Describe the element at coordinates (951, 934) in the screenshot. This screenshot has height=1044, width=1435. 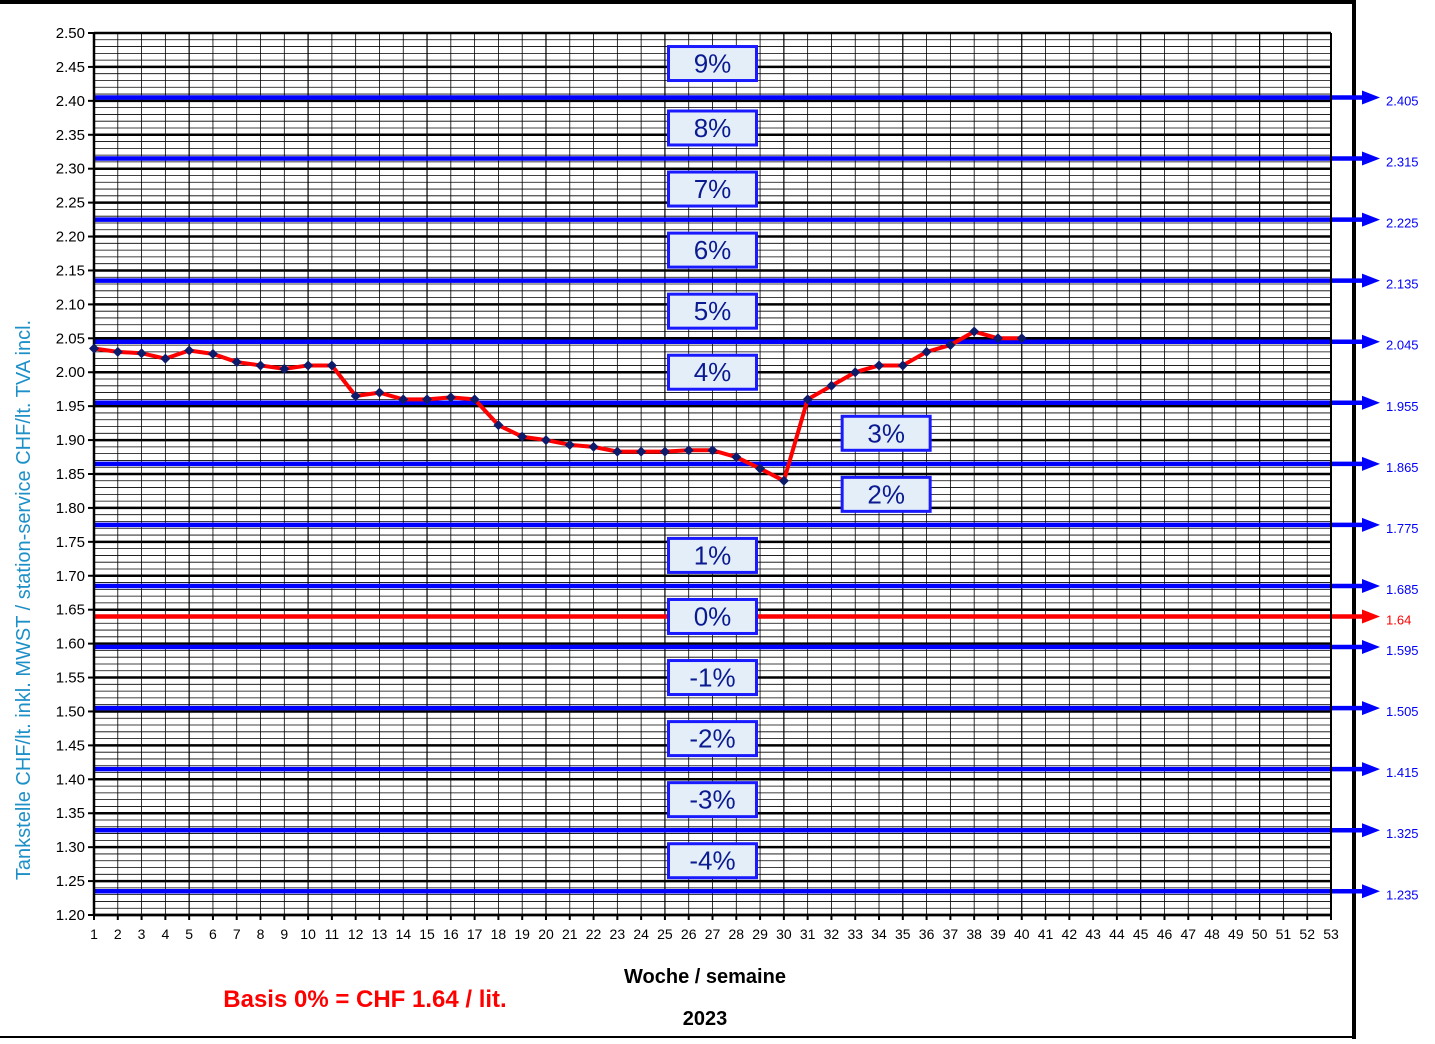
I see `x-tick-label: 37` at that location.